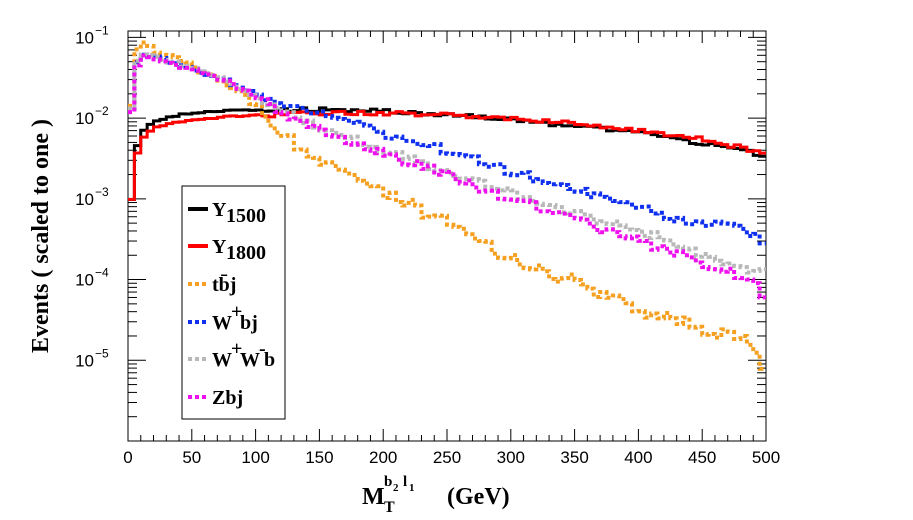  Describe the element at coordinates (702, 457) in the screenshot. I see `x-tick-label: 450` at that location.